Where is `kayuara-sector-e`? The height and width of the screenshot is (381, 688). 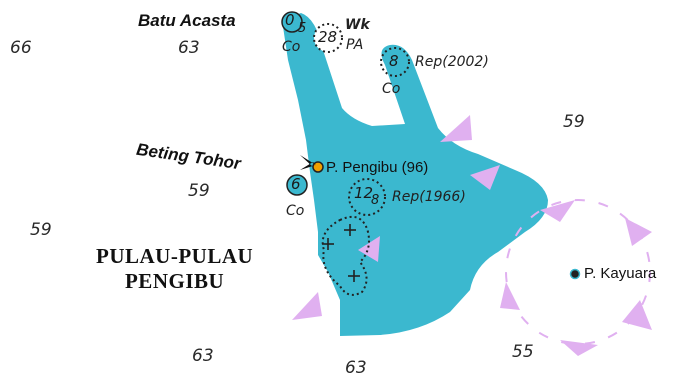
kayuara-sector-e is located at coordinates (510, 296).